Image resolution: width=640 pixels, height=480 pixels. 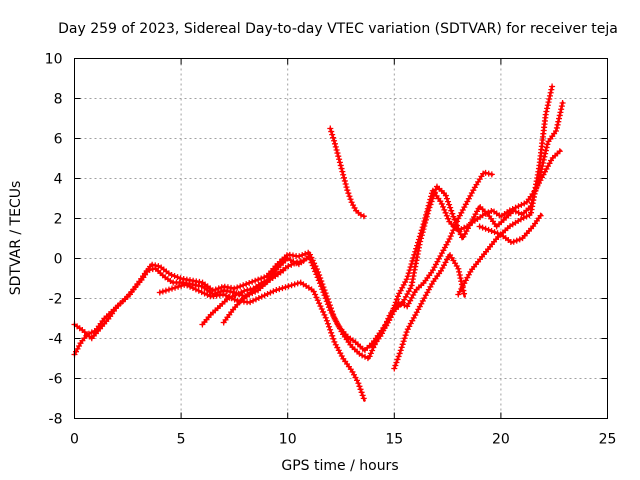 I want to click on x-tick-label: 20, so click(x=501, y=440).